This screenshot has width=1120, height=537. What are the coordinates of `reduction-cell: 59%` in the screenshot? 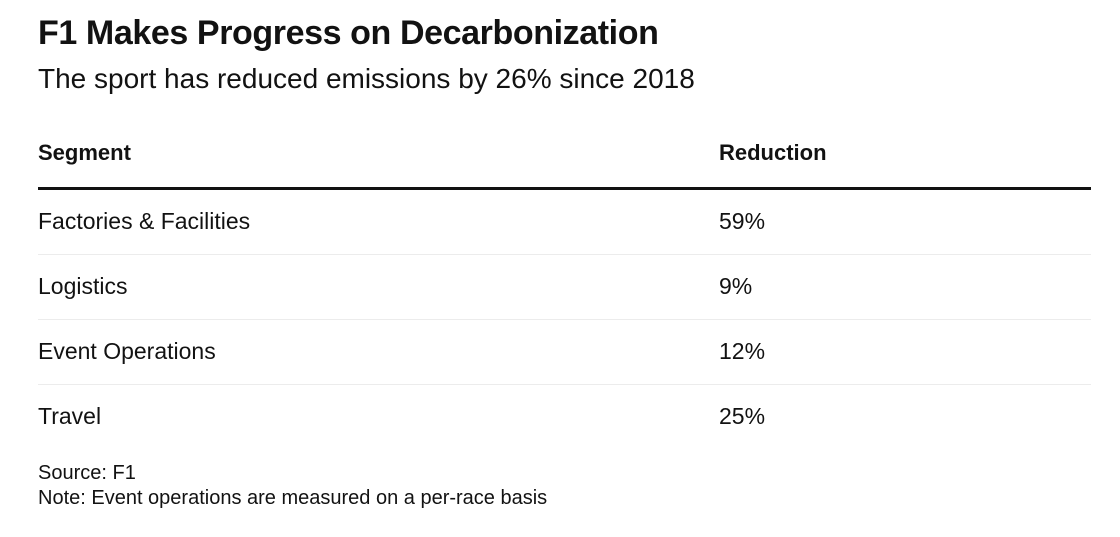 It's located at (742, 221).